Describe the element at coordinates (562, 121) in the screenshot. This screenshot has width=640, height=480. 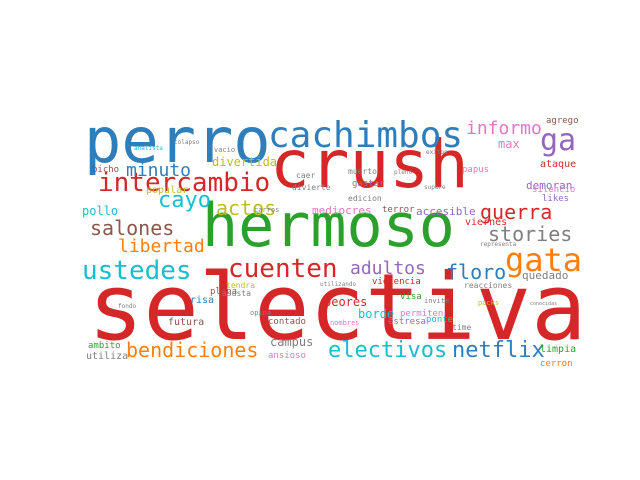
I see `word-agrego: agrego` at that location.